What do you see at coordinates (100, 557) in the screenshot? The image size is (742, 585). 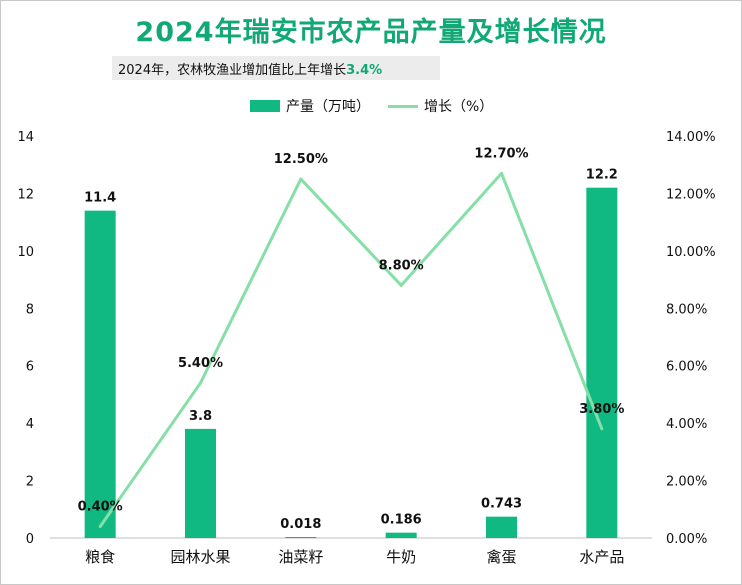 I see `x-tick-label: 粮食` at bounding box center [100, 557].